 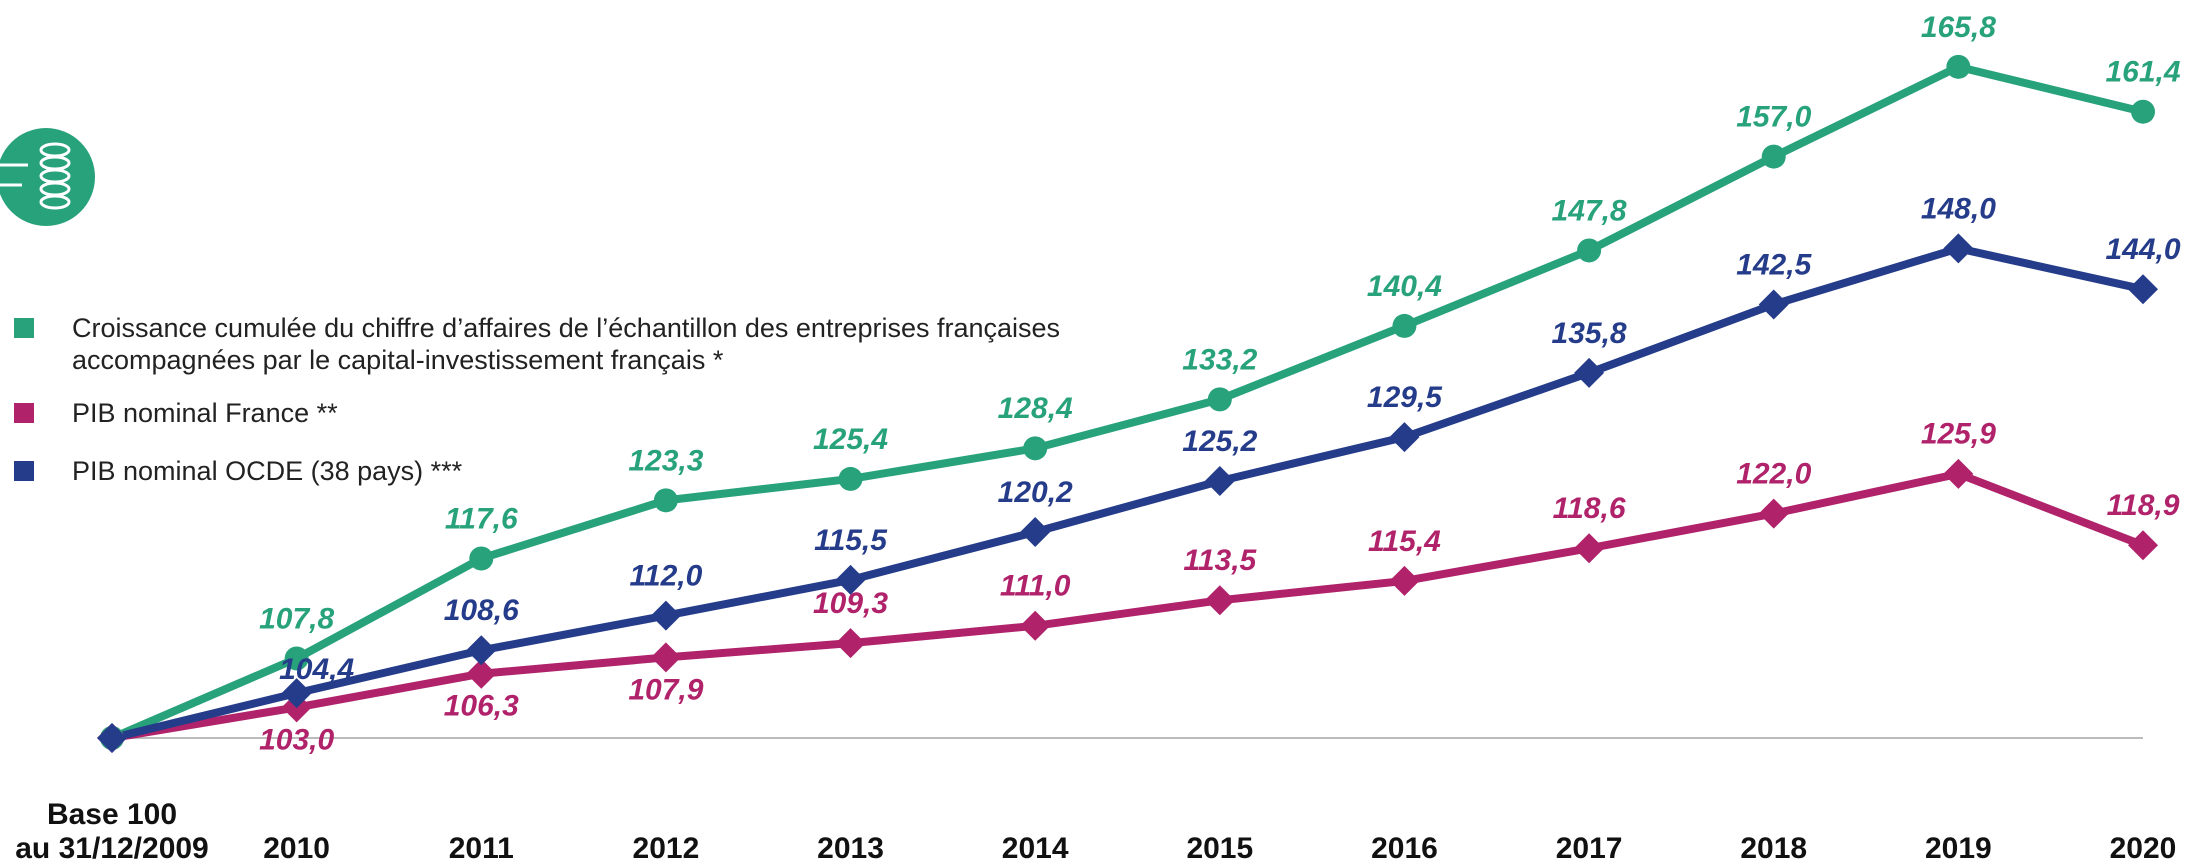 I want to click on x-tick-label: 2017, so click(x=1589, y=848).